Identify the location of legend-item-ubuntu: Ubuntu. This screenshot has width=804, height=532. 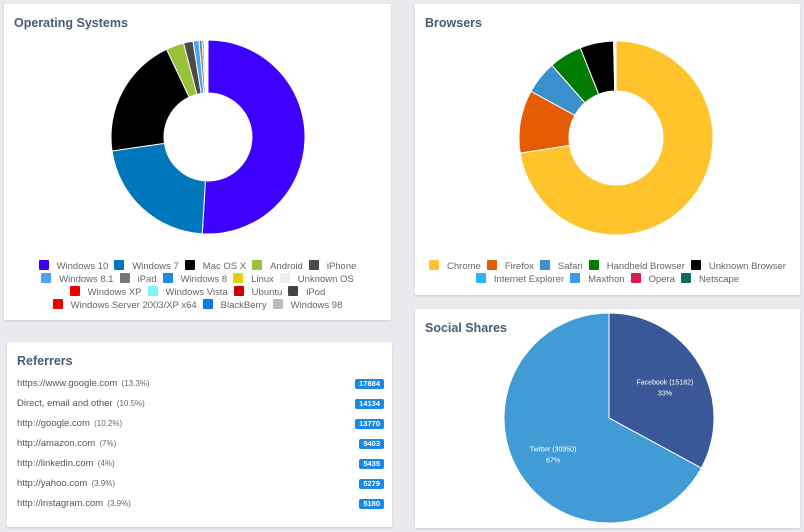
(258, 292).